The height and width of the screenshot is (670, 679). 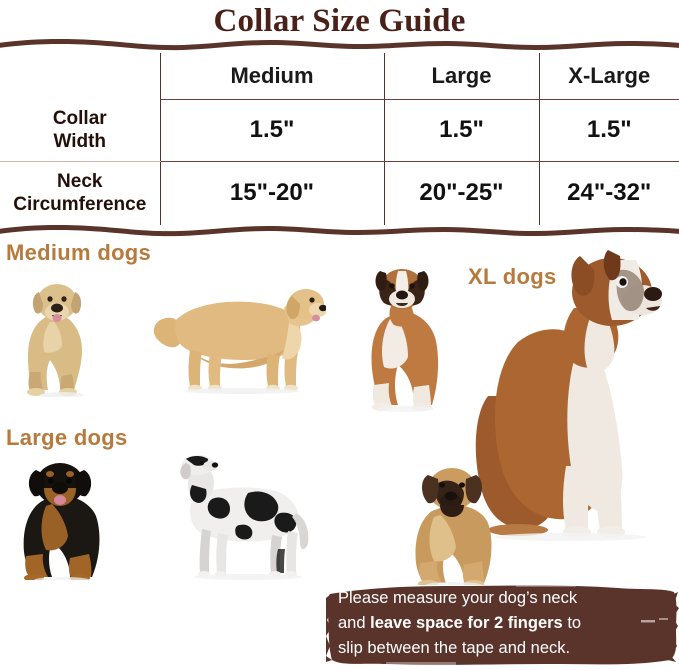 I want to click on cell-collar-width-x-large: 1.5", so click(x=608, y=130).